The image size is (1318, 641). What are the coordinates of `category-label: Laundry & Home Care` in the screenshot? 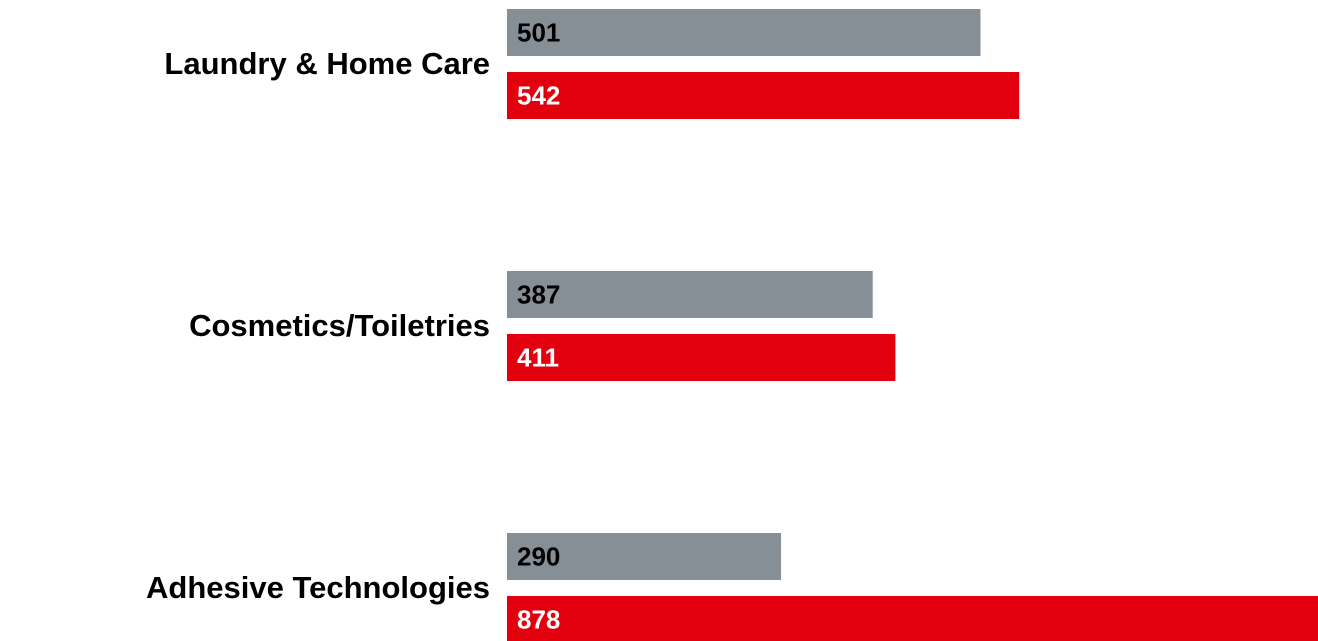 It's located at (327, 63).